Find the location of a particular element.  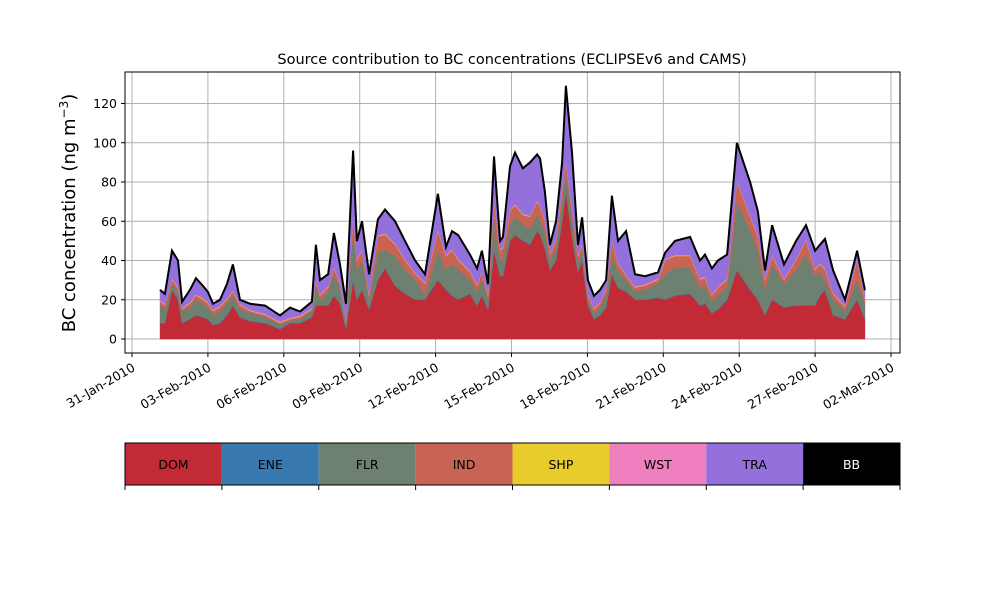

legend-label-flr: FLR is located at coordinates (367, 464).